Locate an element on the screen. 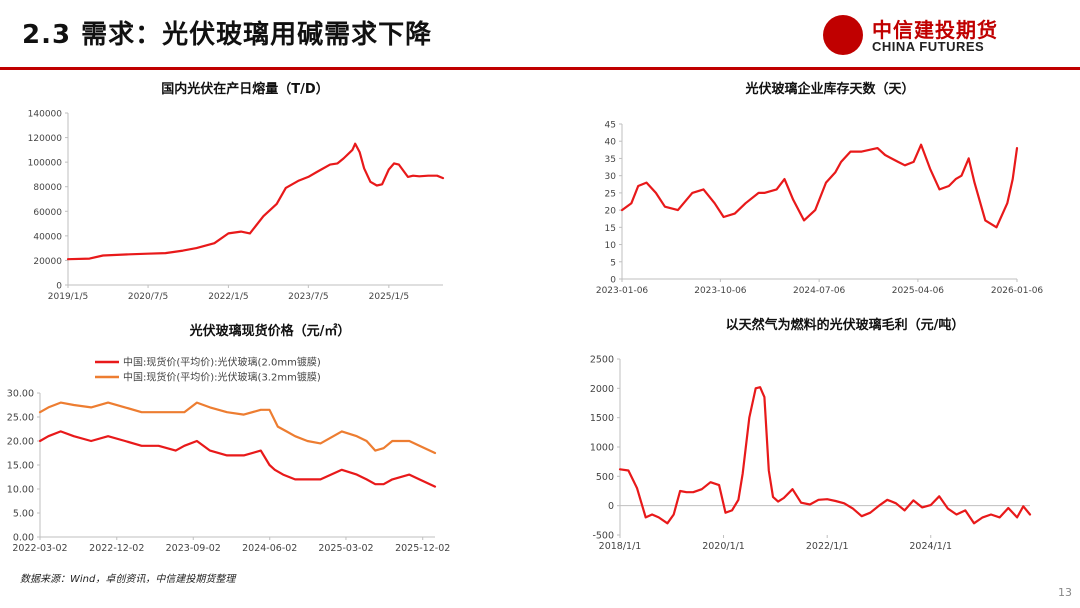 The width and height of the screenshot is (1080, 608). company-logo: 中信建投期货 CHINA FUTURES is located at coordinates (915, 36).